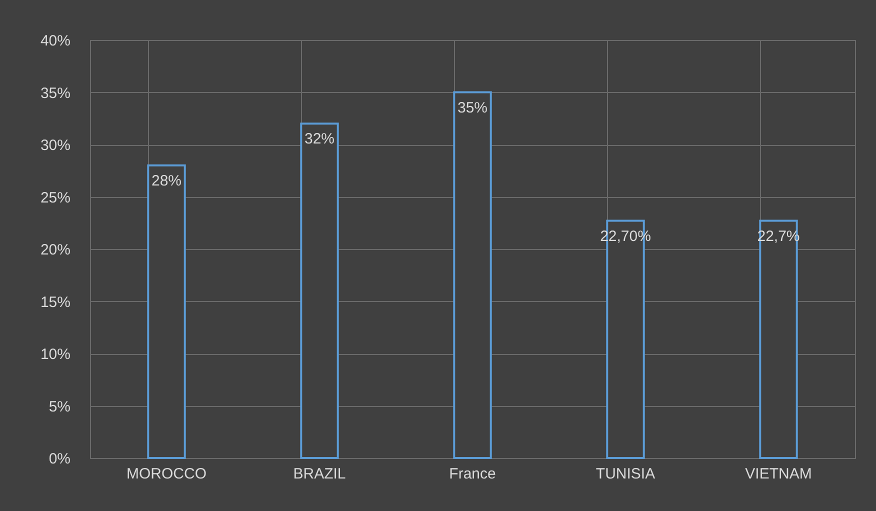 This screenshot has height=511, width=876. What do you see at coordinates (55, 41) in the screenshot?
I see `y-tick-label: 40%` at bounding box center [55, 41].